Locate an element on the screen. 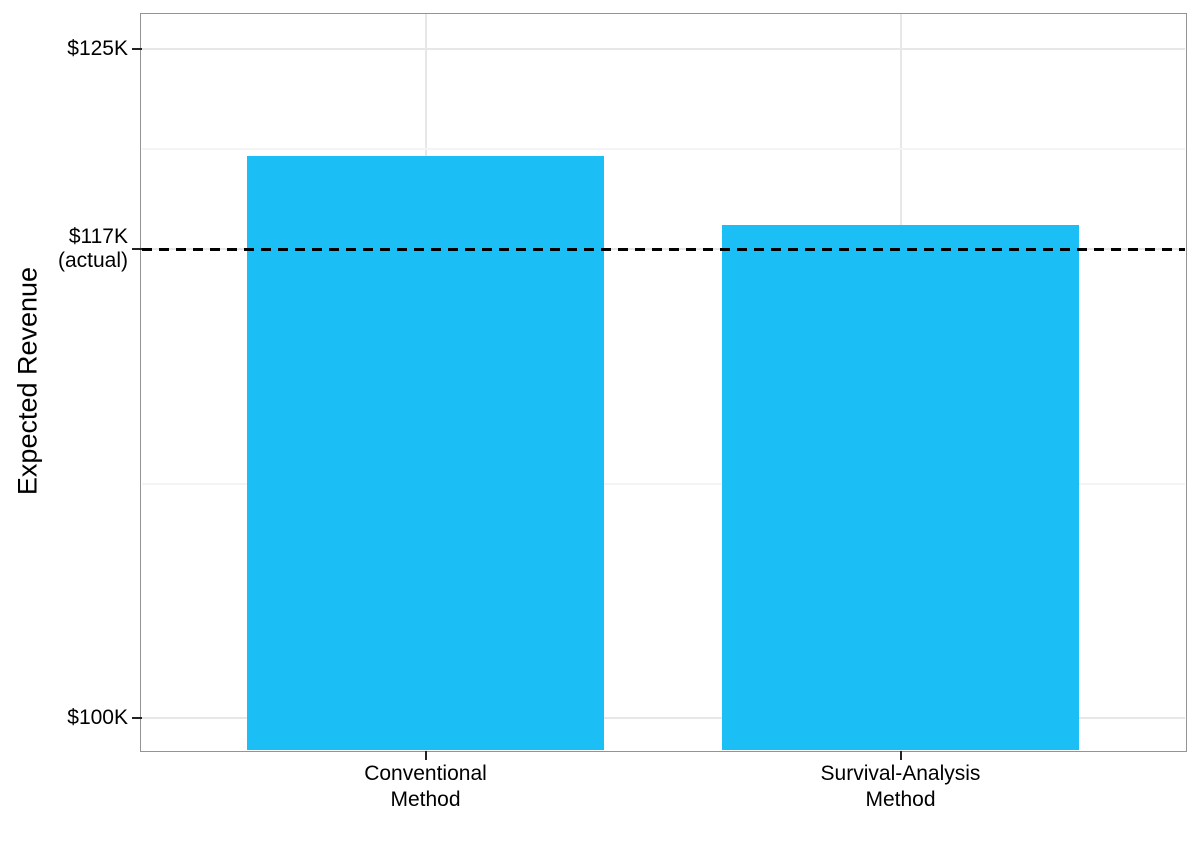  x-tick-label-survival-analysis-method: Survival-Analysis Method is located at coordinates (901, 786).